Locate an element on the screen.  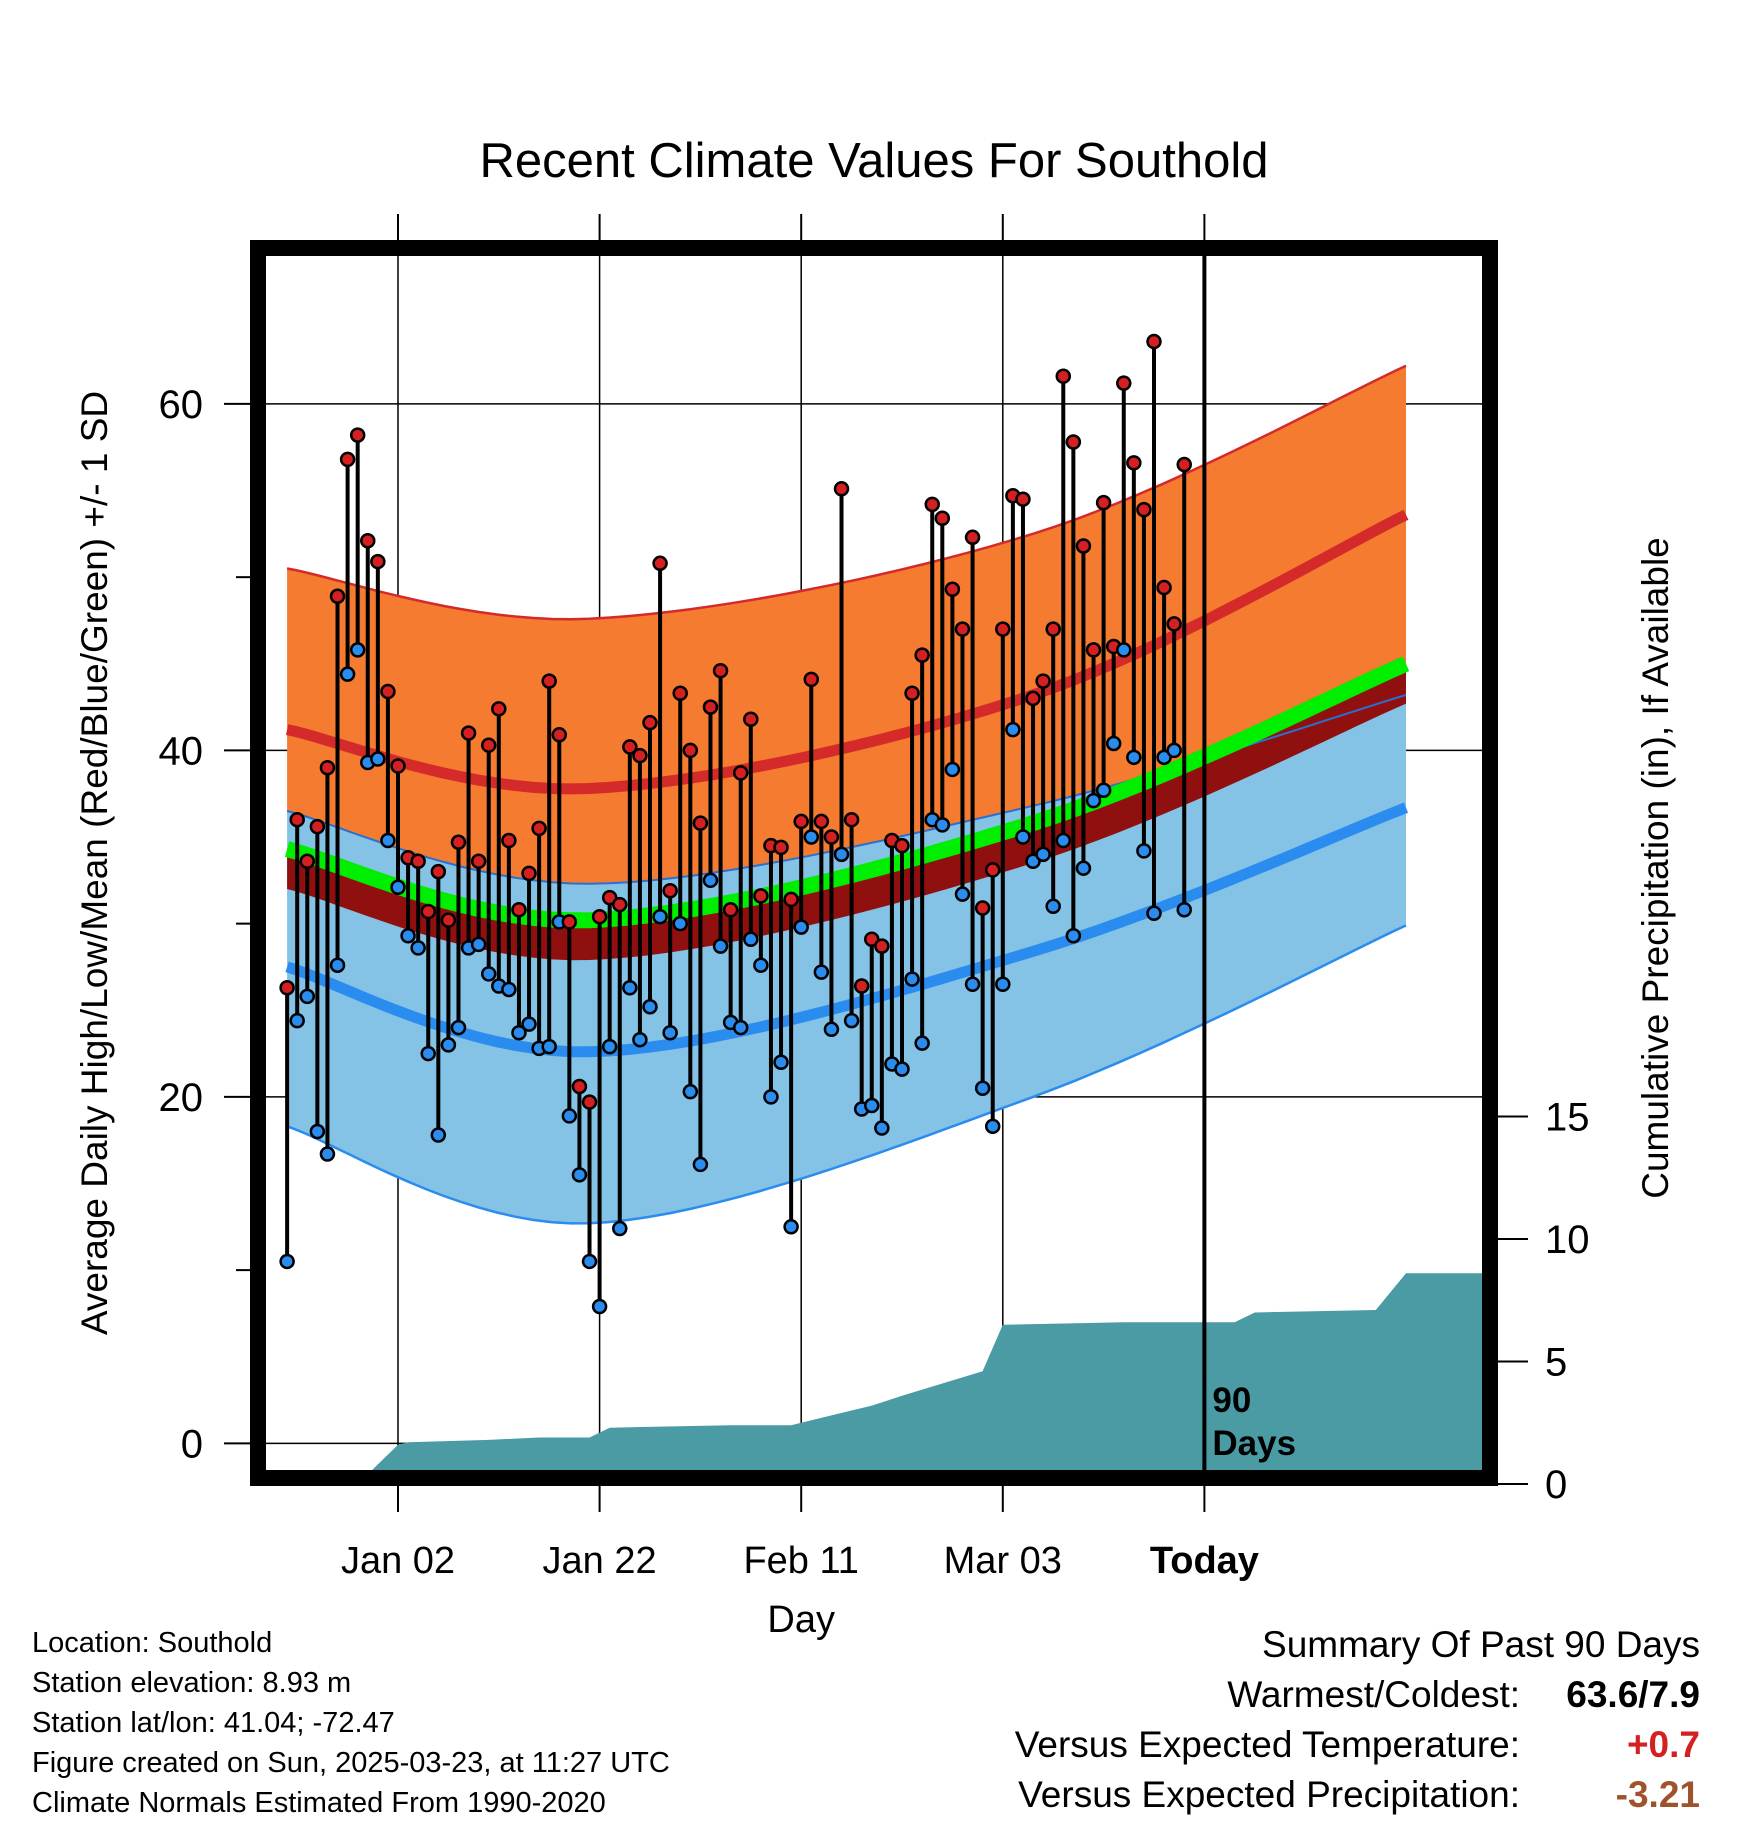
y2-tick-label: 0 is located at coordinates (1556, 1485).